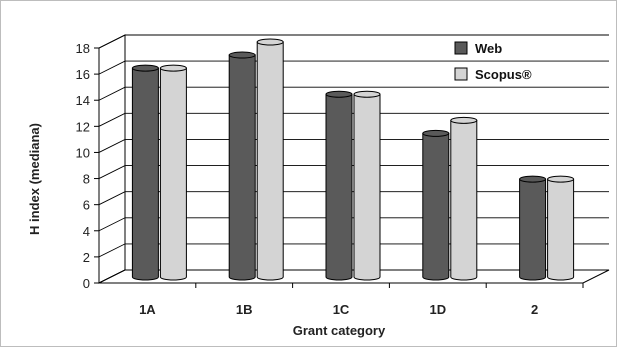  Describe the element at coordinates (503, 74) in the screenshot. I see `legend-label: Scopus®` at that location.